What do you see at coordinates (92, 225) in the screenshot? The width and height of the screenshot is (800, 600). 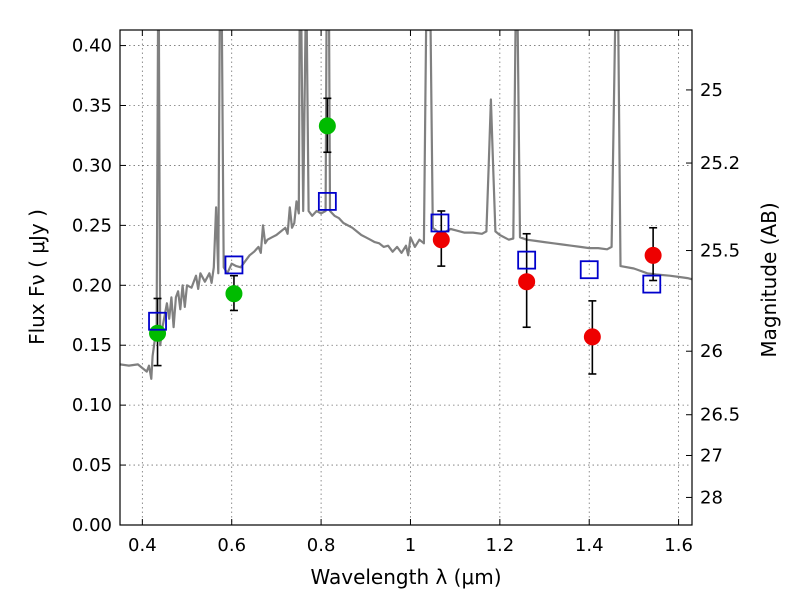 I see `y-tick-label: 0.25` at bounding box center [92, 225].